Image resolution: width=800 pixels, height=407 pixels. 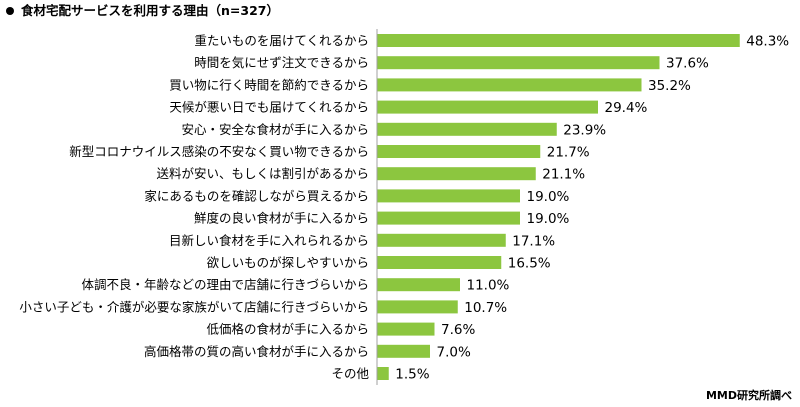 What do you see at coordinates (269, 84) in the screenshot?
I see `category-label: 買い物に行く時間を節約できるから` at bounding box center [269, 84].